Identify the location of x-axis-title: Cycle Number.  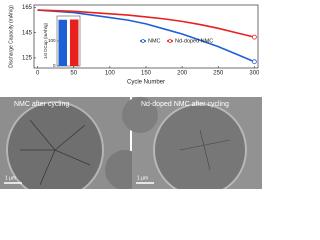
(146, 83).